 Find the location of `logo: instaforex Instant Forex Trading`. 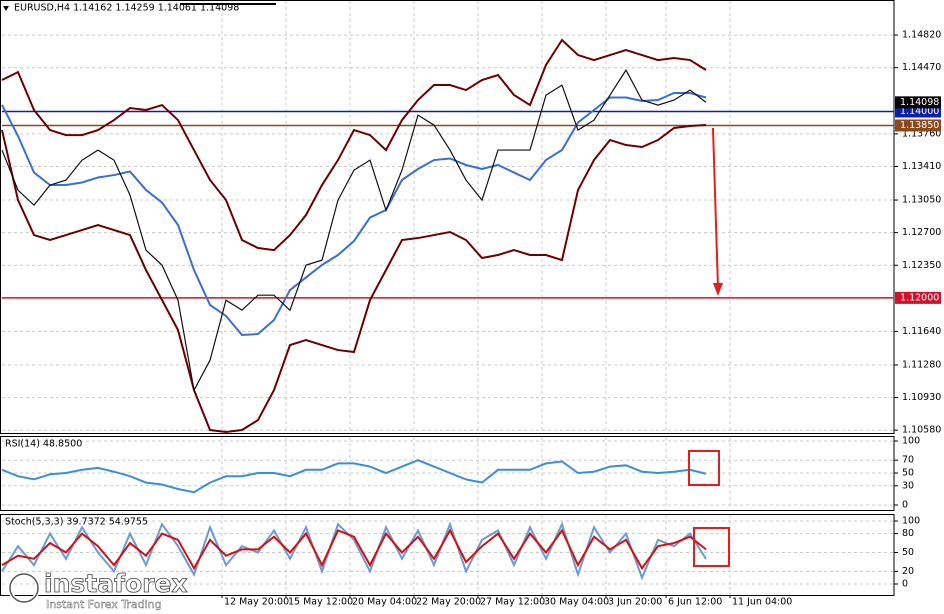

logo: instaforex Instant Forex Trading is located at coordinates (98, 590).